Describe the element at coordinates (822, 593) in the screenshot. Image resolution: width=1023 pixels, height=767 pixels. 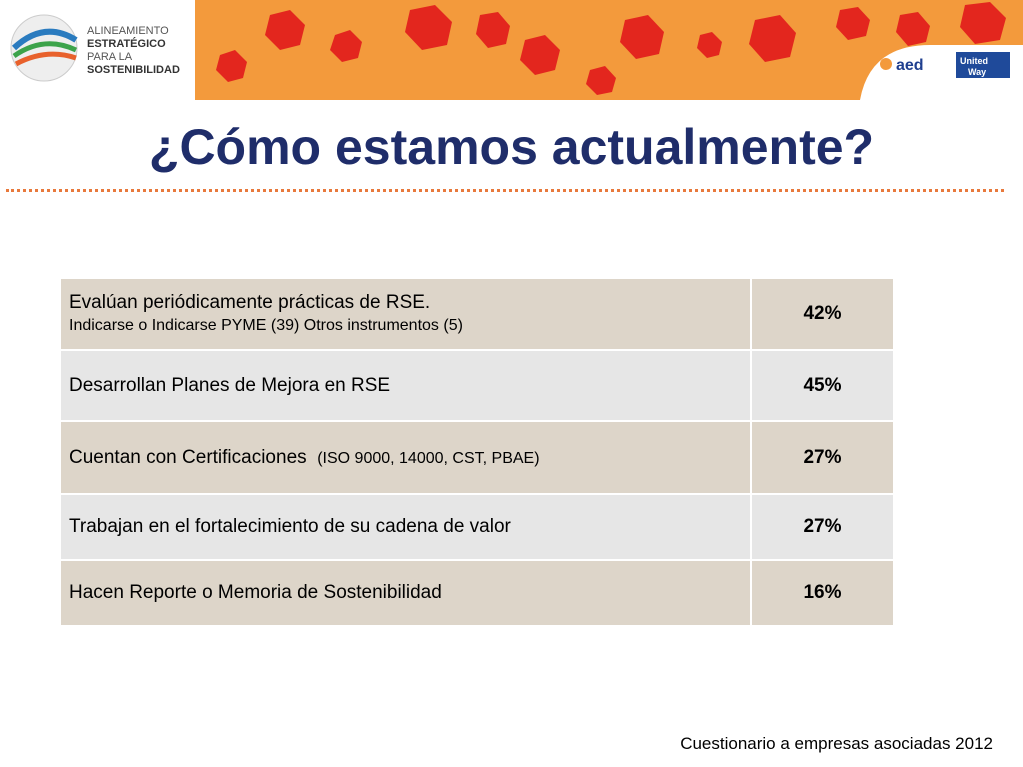
I see `row-value: 16%` at that location.